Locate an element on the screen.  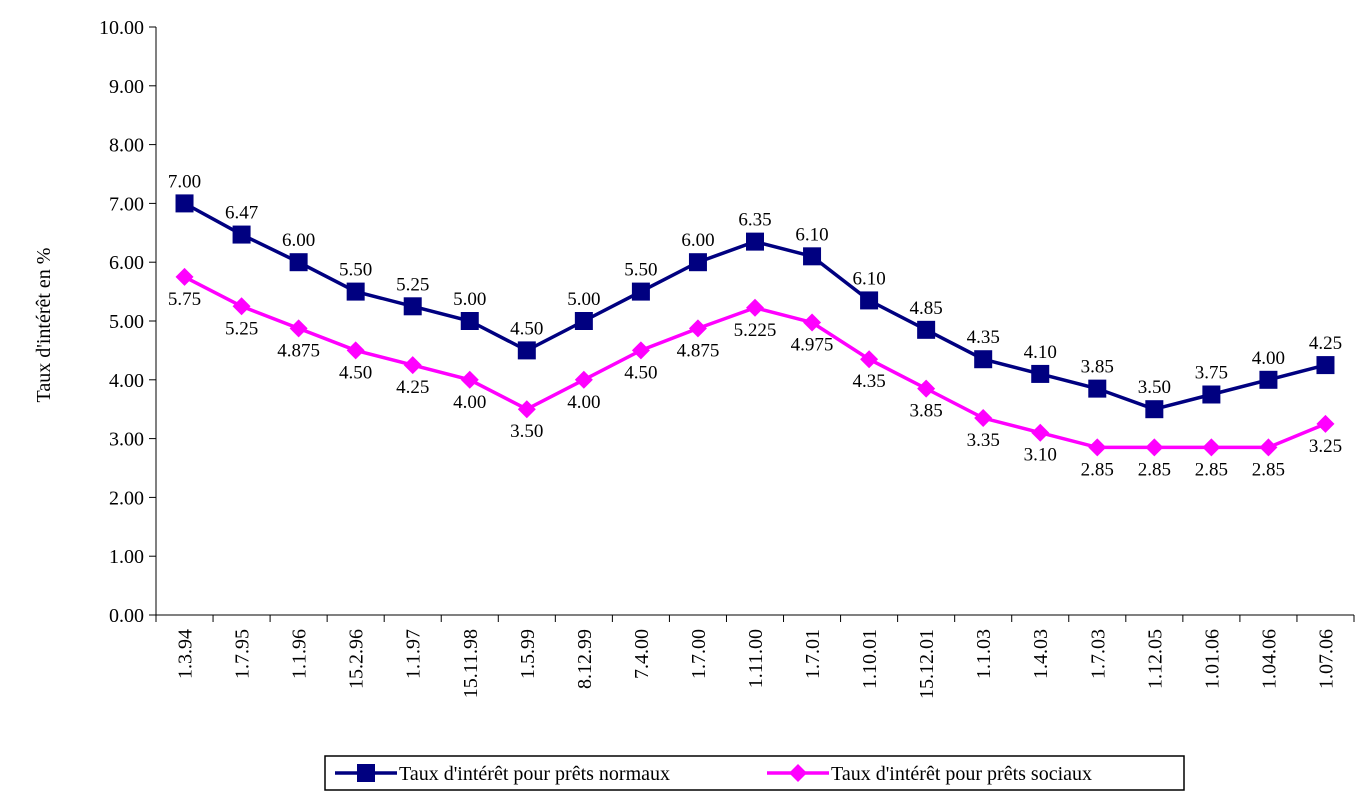
y-tick-label: 5.00 is located at coordinates (126, 322).